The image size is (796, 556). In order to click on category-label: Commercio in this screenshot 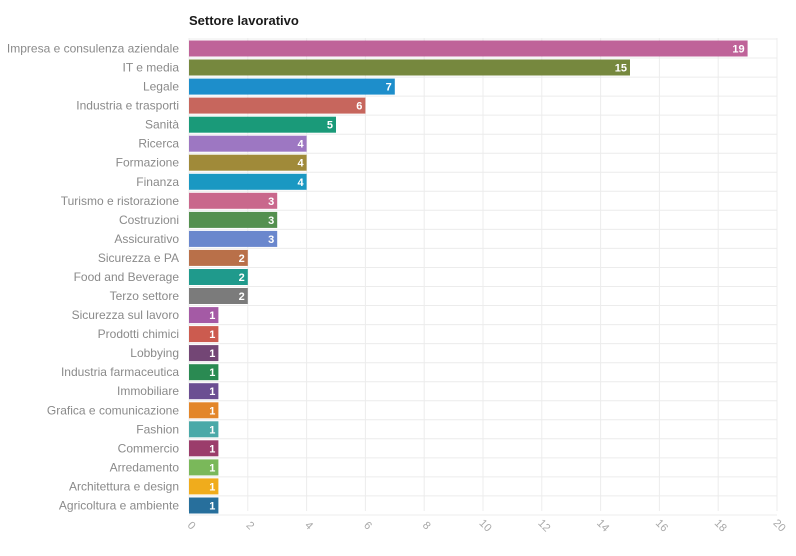, I will do `click(149, 448)`.